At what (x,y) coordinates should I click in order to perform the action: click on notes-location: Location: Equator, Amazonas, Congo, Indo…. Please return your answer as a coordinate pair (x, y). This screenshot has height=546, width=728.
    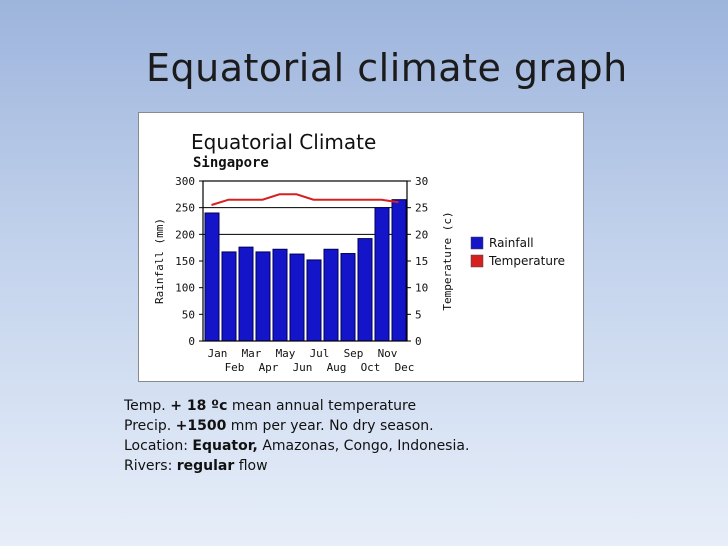
    Looking at the image, I should click on (296, 446).